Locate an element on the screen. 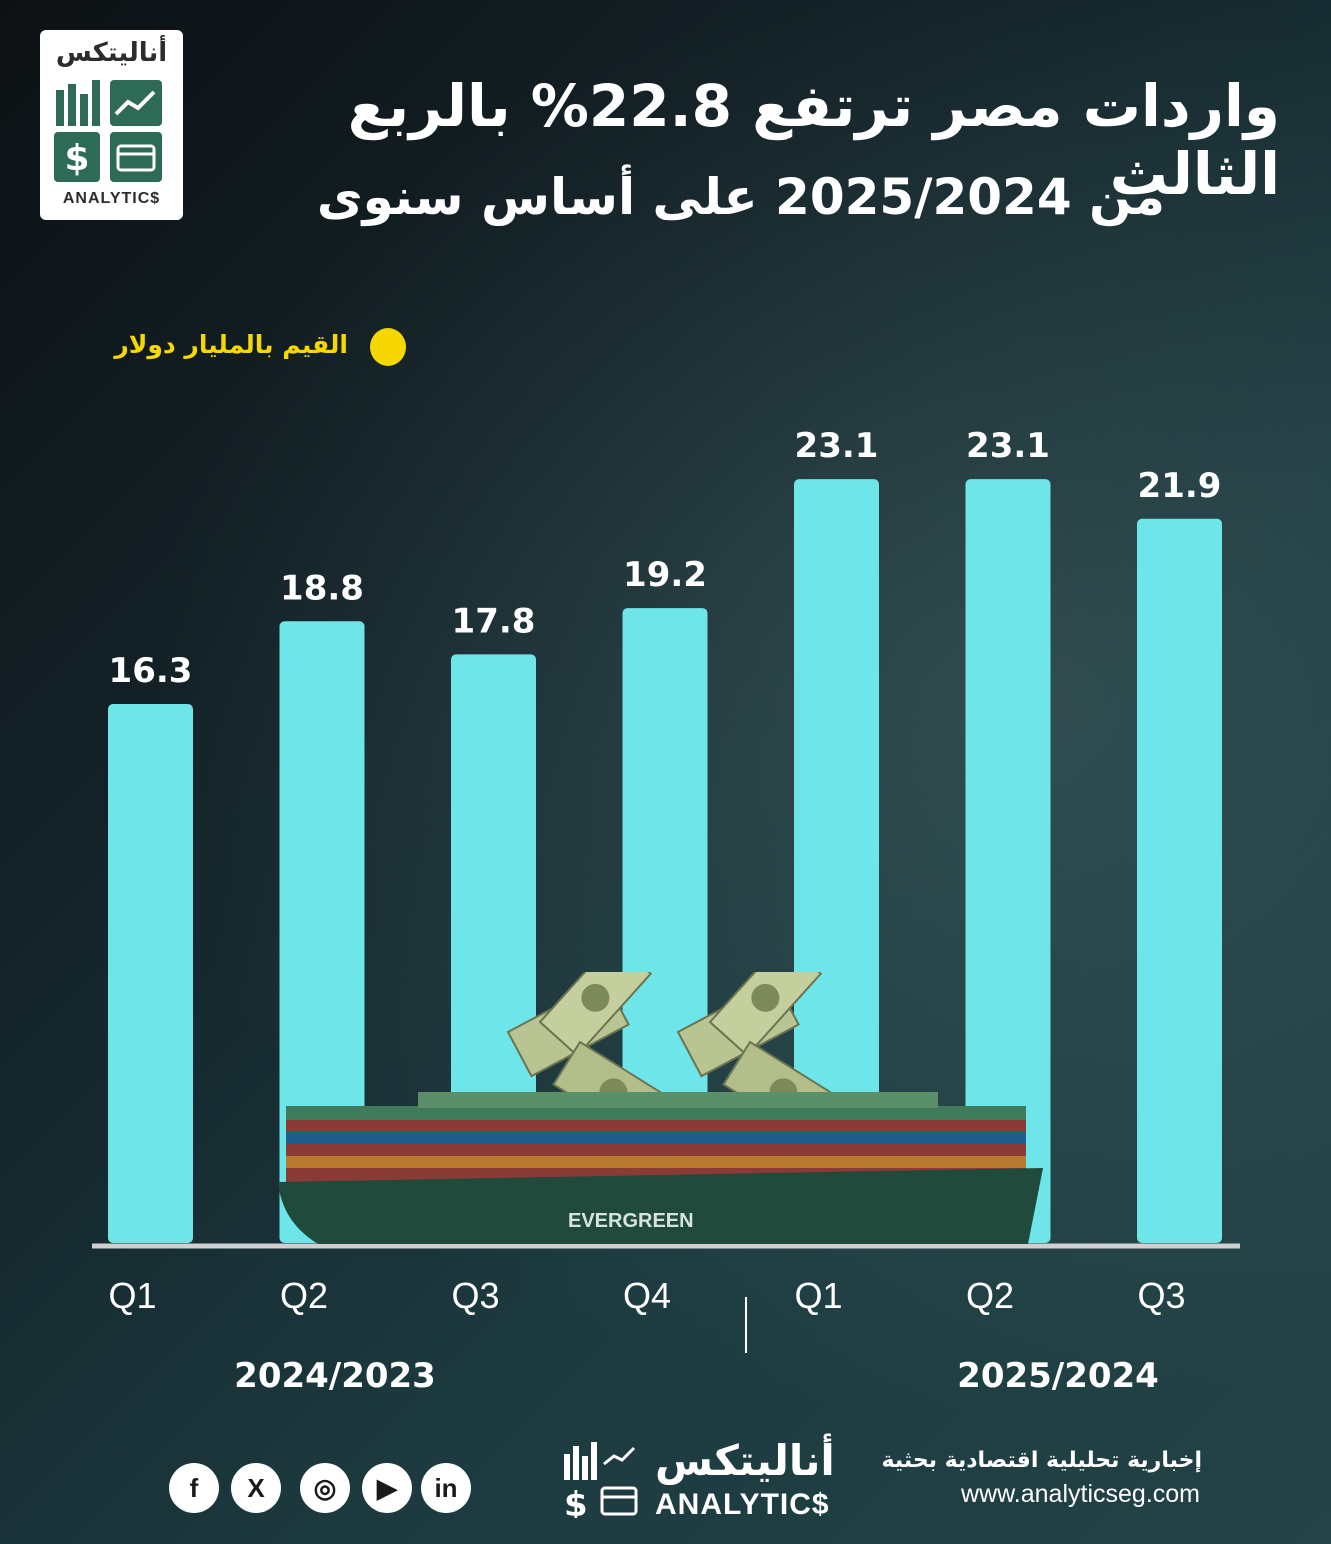 This screenshot has width=1331, height=1544. value-label-6: 23.1 is located at coordinates (1008, 446).